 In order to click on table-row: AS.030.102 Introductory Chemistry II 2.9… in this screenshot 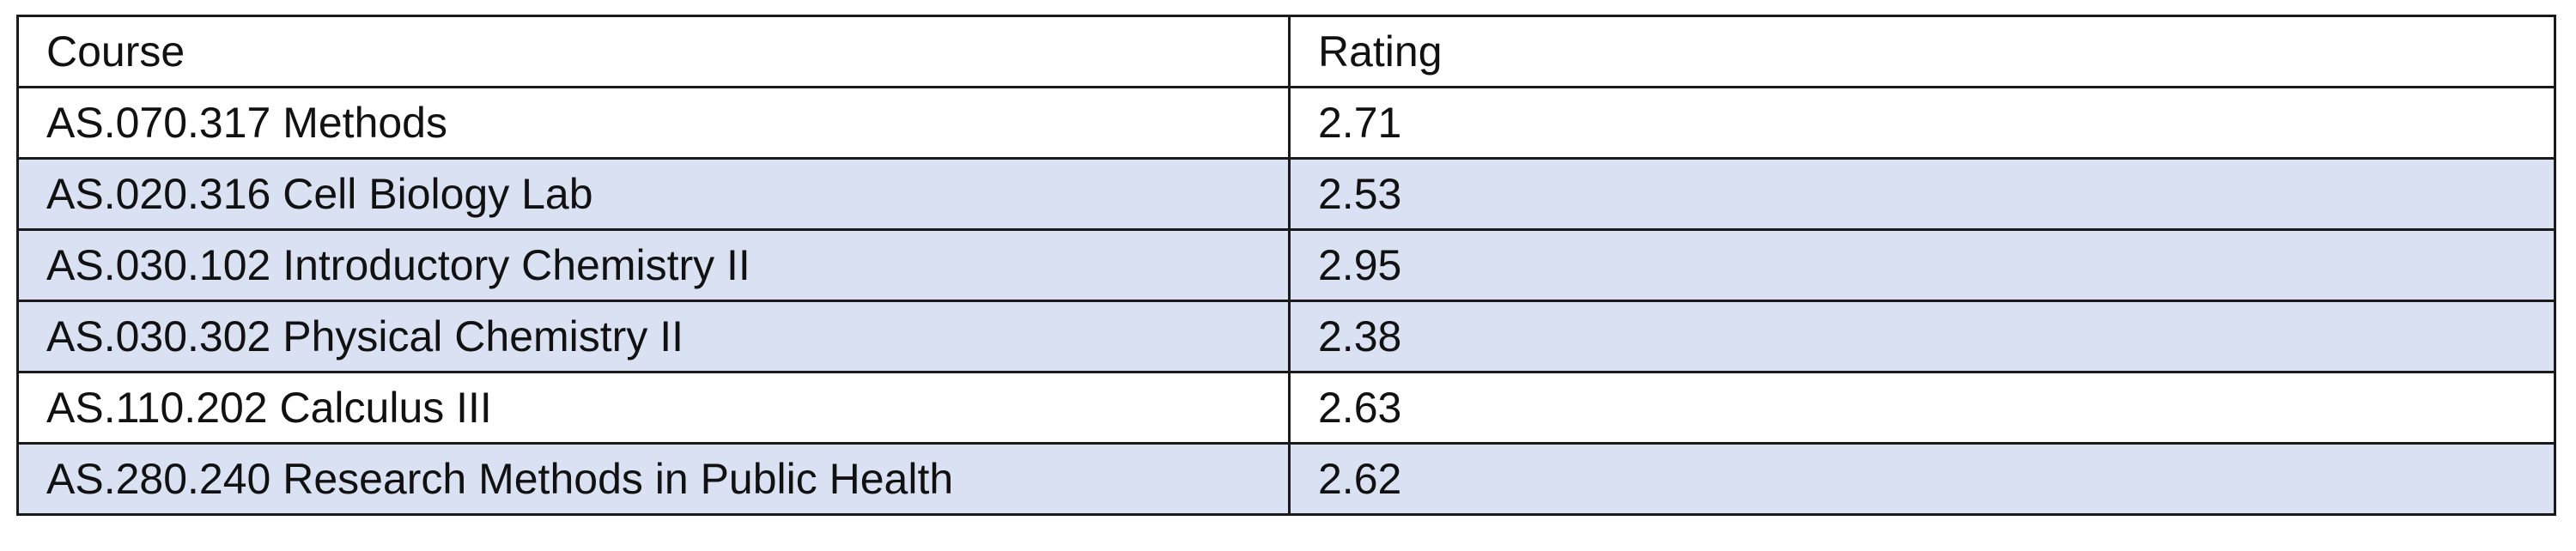, I will do `click(1286, 265)`.